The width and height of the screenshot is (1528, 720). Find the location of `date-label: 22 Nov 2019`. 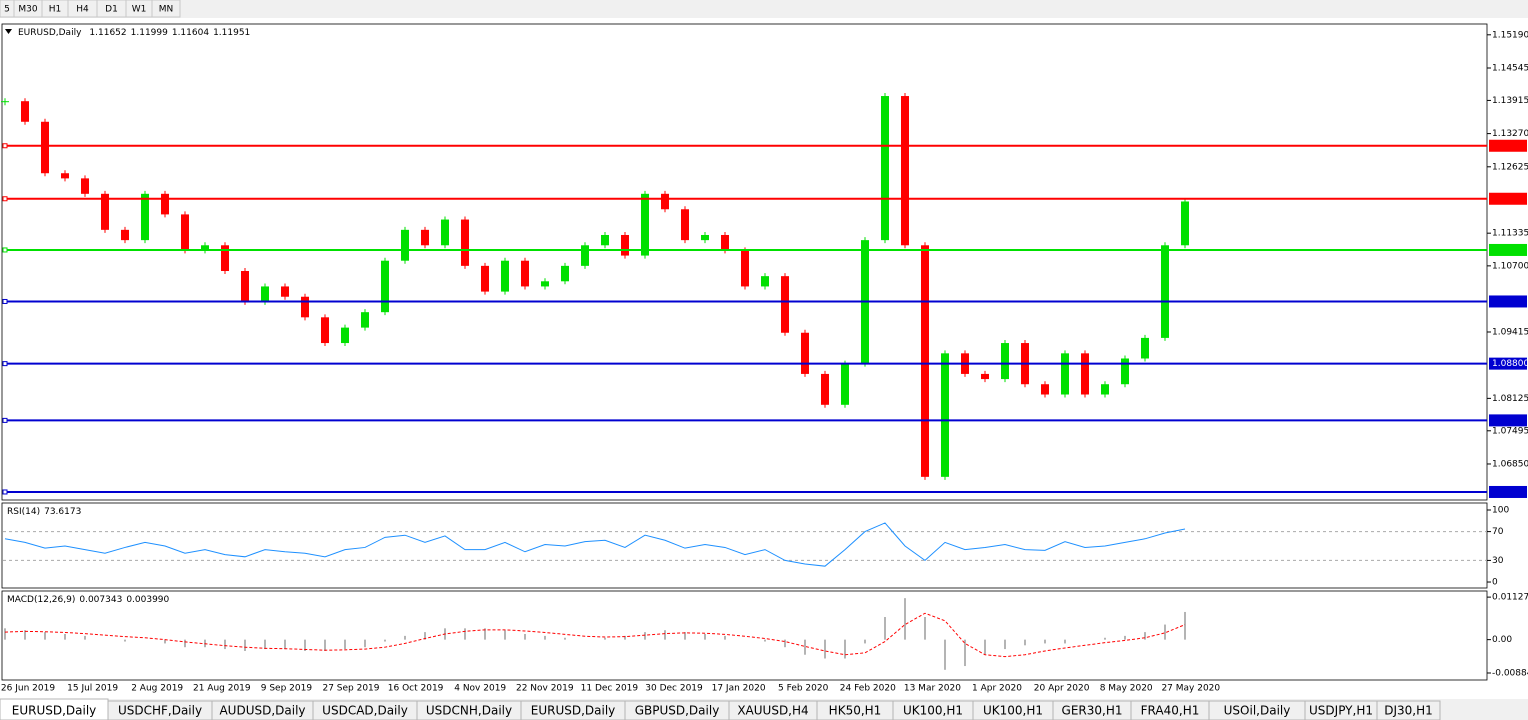

date-label: 22 Nov 2019 is located at coordinates (545, 689).